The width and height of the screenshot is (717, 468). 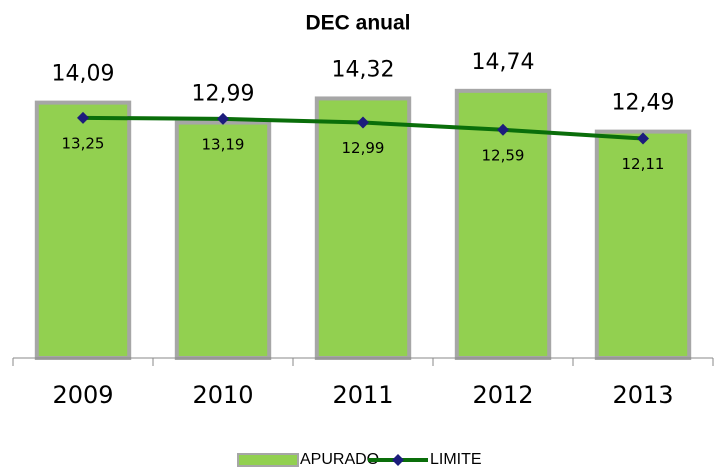 I want to click on x-tick-label: 2013, so click(x=642, y=395).